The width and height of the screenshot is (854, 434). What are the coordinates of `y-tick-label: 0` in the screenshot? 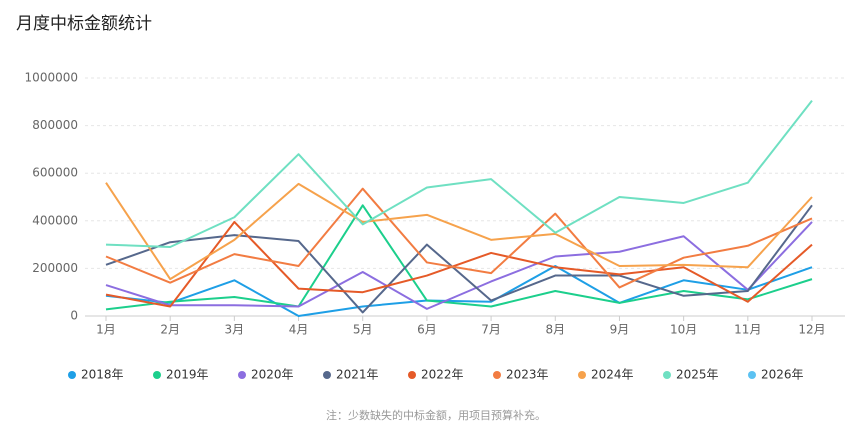 It's located at (74, 316).